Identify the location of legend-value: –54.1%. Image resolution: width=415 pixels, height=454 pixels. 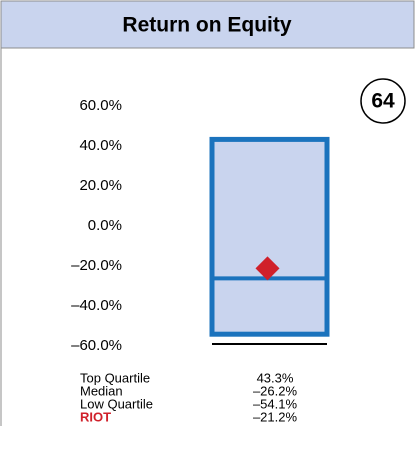
(275, 403).